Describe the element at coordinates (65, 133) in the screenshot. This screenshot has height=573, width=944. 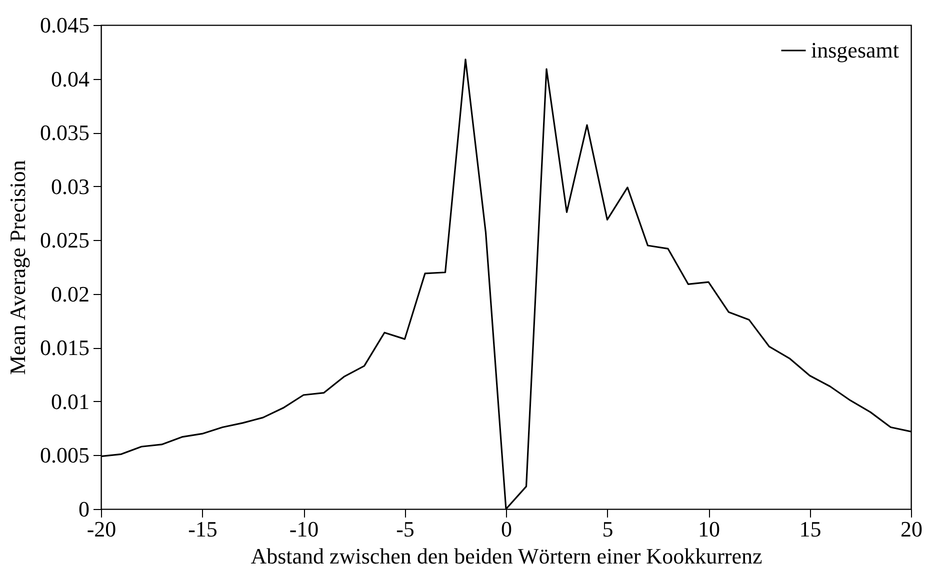
I see `y-tick-label: 0.035` at that location.